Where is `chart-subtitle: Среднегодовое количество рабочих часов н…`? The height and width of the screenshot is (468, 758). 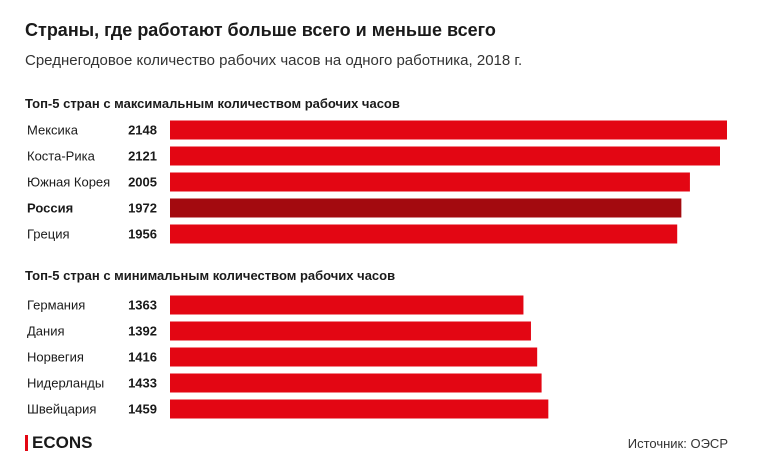 chart-subtitle: Среднегодовое количество рабочих часов н… is located at coordinates (274, 60).